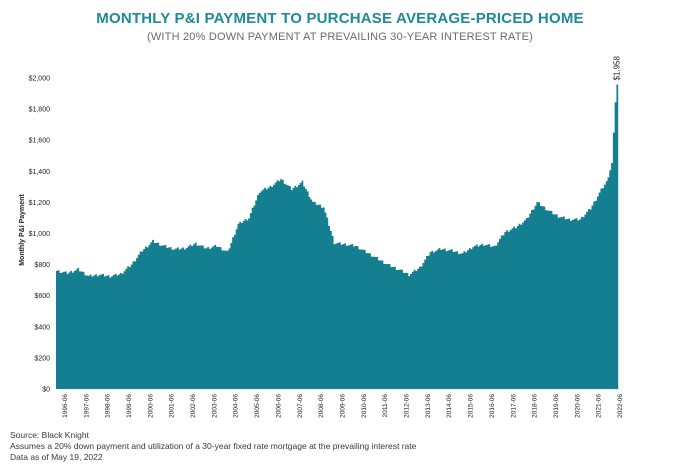 Image resolution: width=680 pixels, height=467 pixels. Describe the element at coordinates (40, 234) in the screenshot. I see `y-tick-label: $1,000` at that location.